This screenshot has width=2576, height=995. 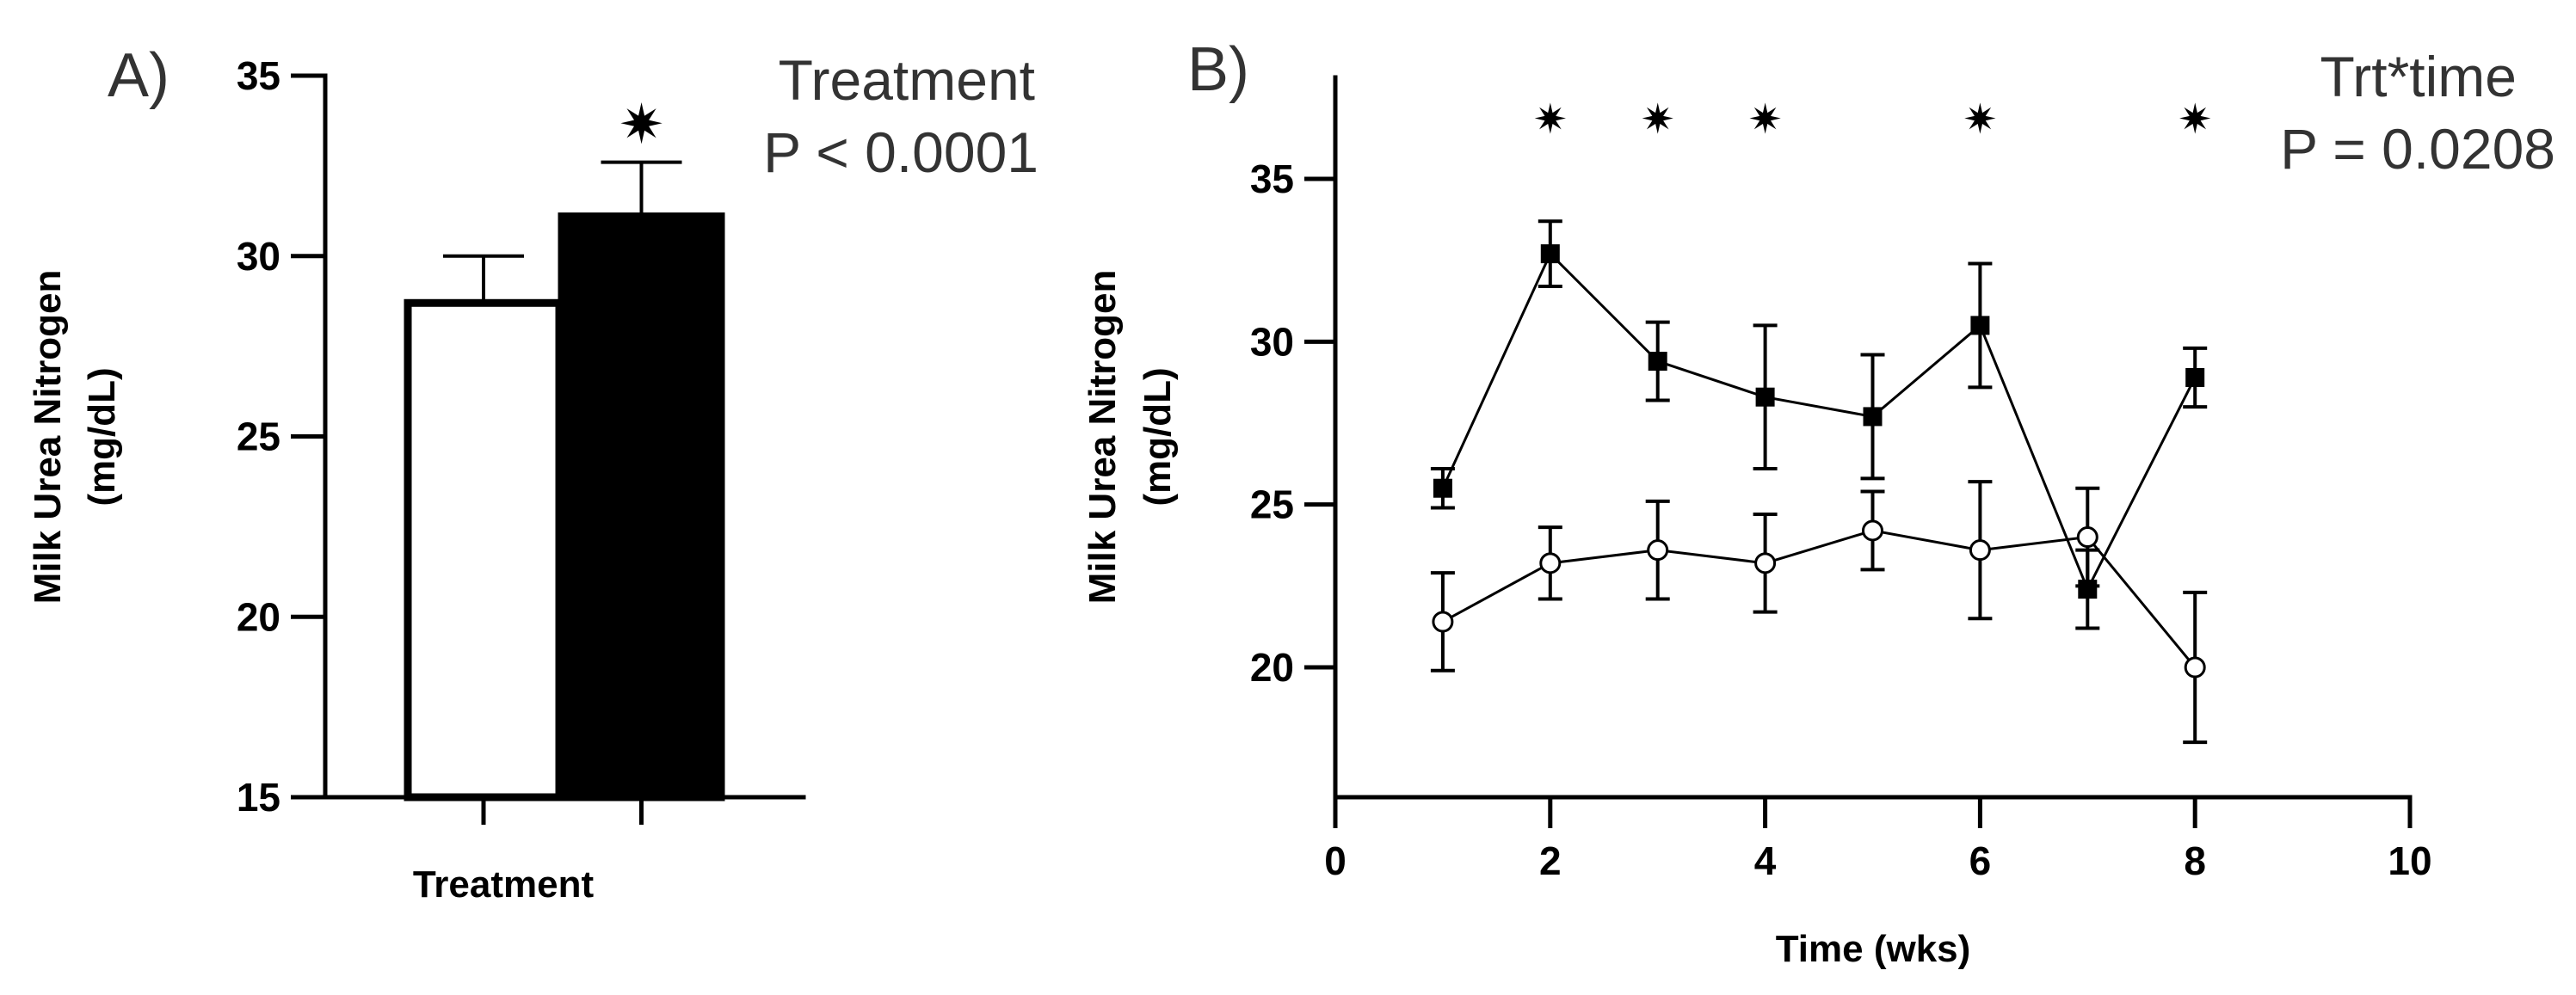 I want to click on panel-b-x-label: Time (wks), so click(x=1873, y=949).